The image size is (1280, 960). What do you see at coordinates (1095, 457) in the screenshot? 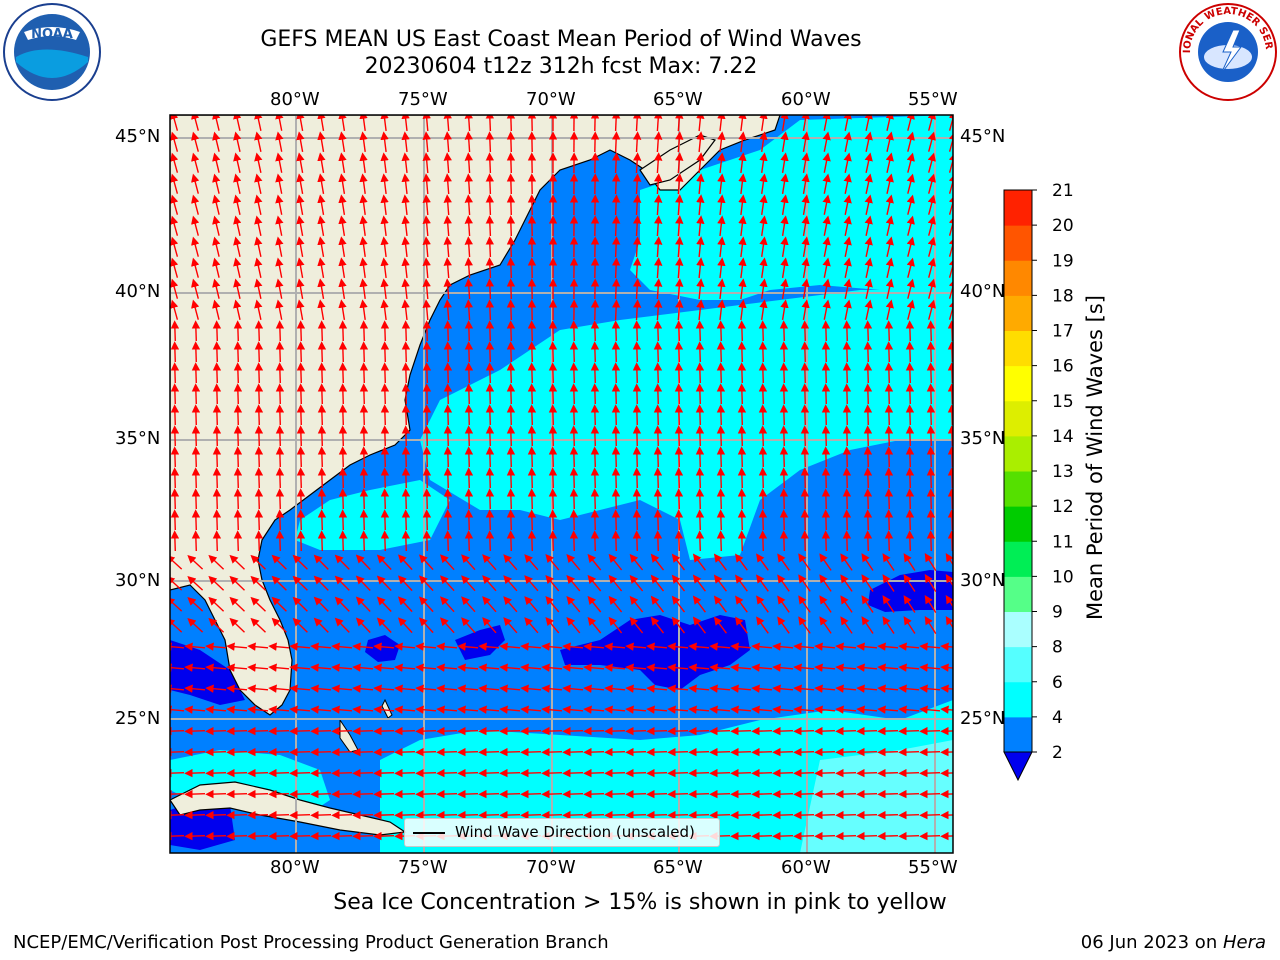
I see `colorbar-label: Mean Period of Wind Waves [s]` at bounding box center [1095, 457].